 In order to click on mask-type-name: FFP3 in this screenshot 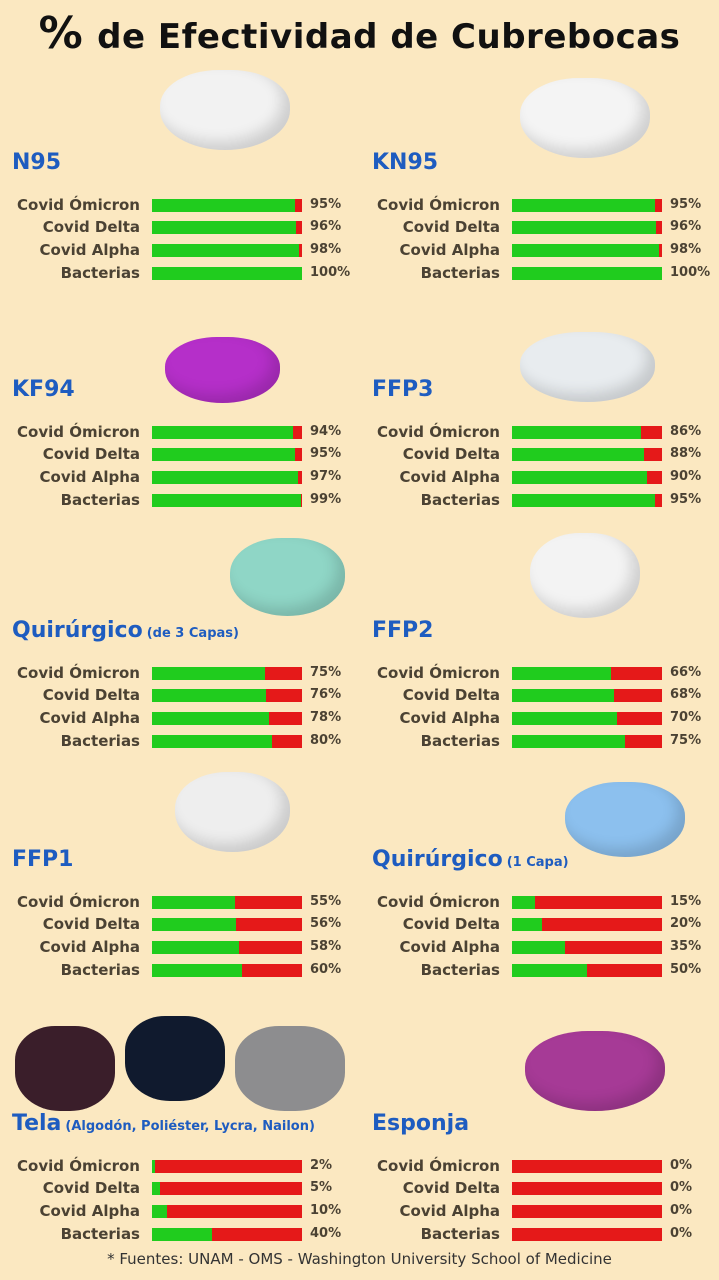, I will do `click(403, 389)`.